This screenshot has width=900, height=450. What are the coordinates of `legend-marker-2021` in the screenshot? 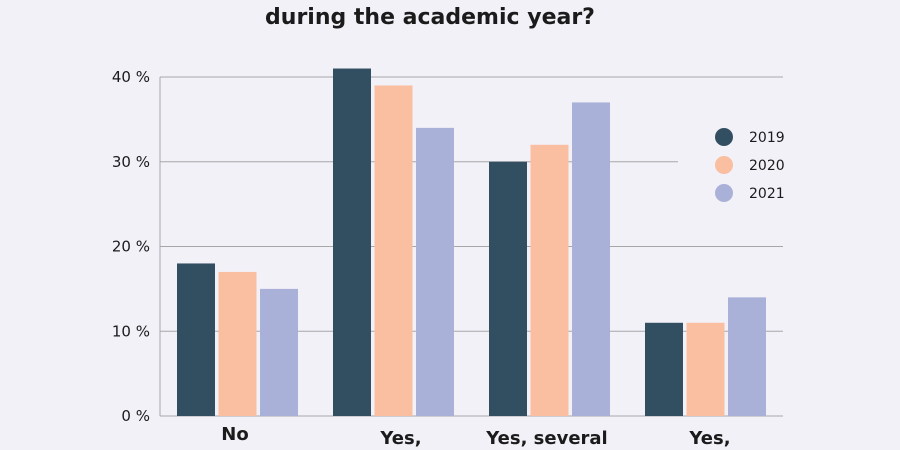 It's located at (724, 193).